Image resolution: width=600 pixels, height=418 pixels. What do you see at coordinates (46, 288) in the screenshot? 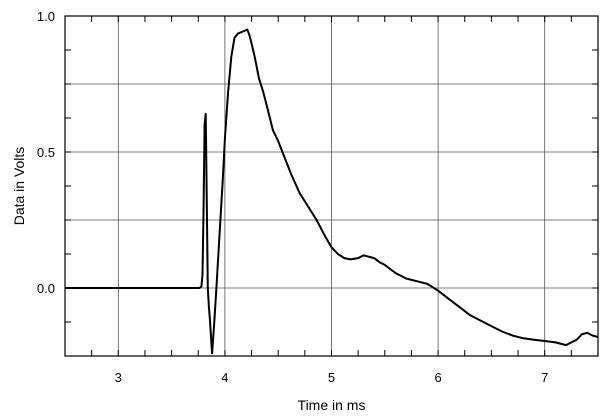
I see `y-tick-label: 0.0` at bounding box center [46, 288].